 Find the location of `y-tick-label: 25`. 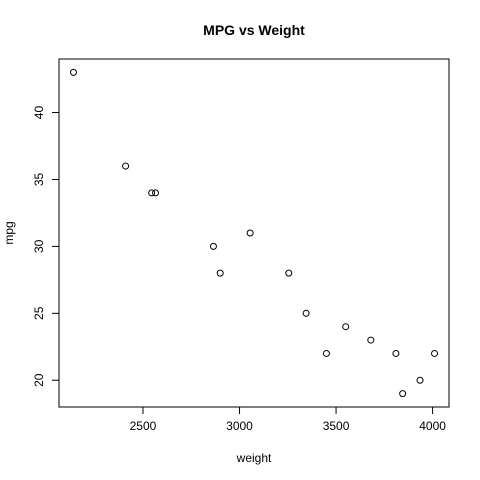

y-tick-label: 25 is located at coordinates (39, 313).